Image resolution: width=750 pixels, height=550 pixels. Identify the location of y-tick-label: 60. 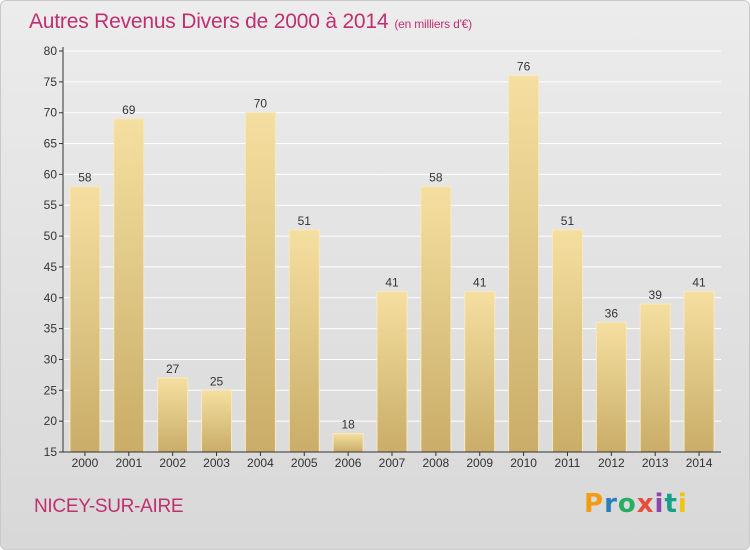
(51, 174).